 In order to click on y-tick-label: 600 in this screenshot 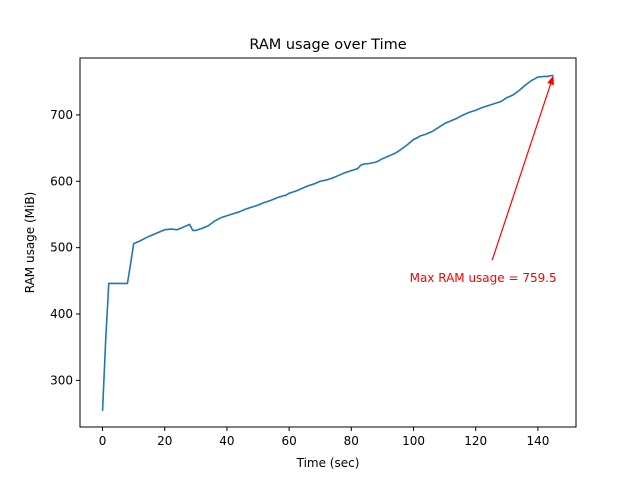, I will do `click(61, 181)`.